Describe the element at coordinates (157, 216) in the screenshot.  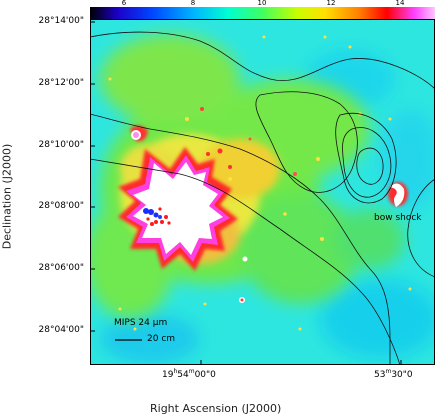
I see `source-markers` at that location.